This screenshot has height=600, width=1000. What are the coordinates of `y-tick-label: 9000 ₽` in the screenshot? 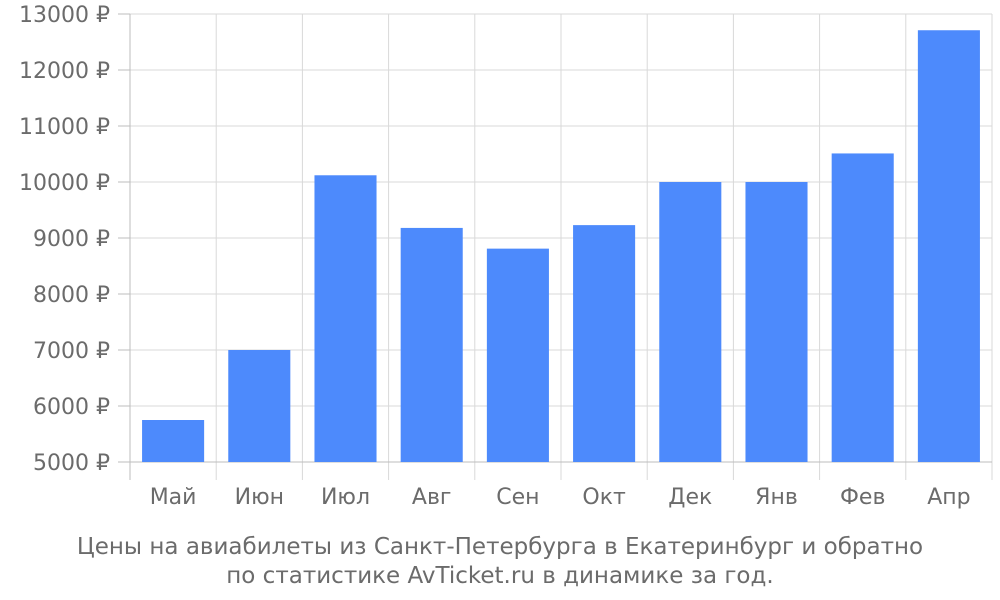 It's located at (71, 239).